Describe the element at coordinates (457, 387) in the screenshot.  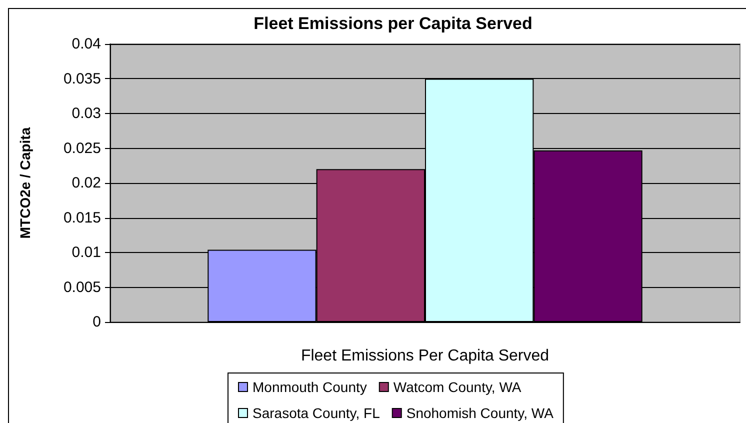
I see `legend-label: Watcom County, WA` at that location.